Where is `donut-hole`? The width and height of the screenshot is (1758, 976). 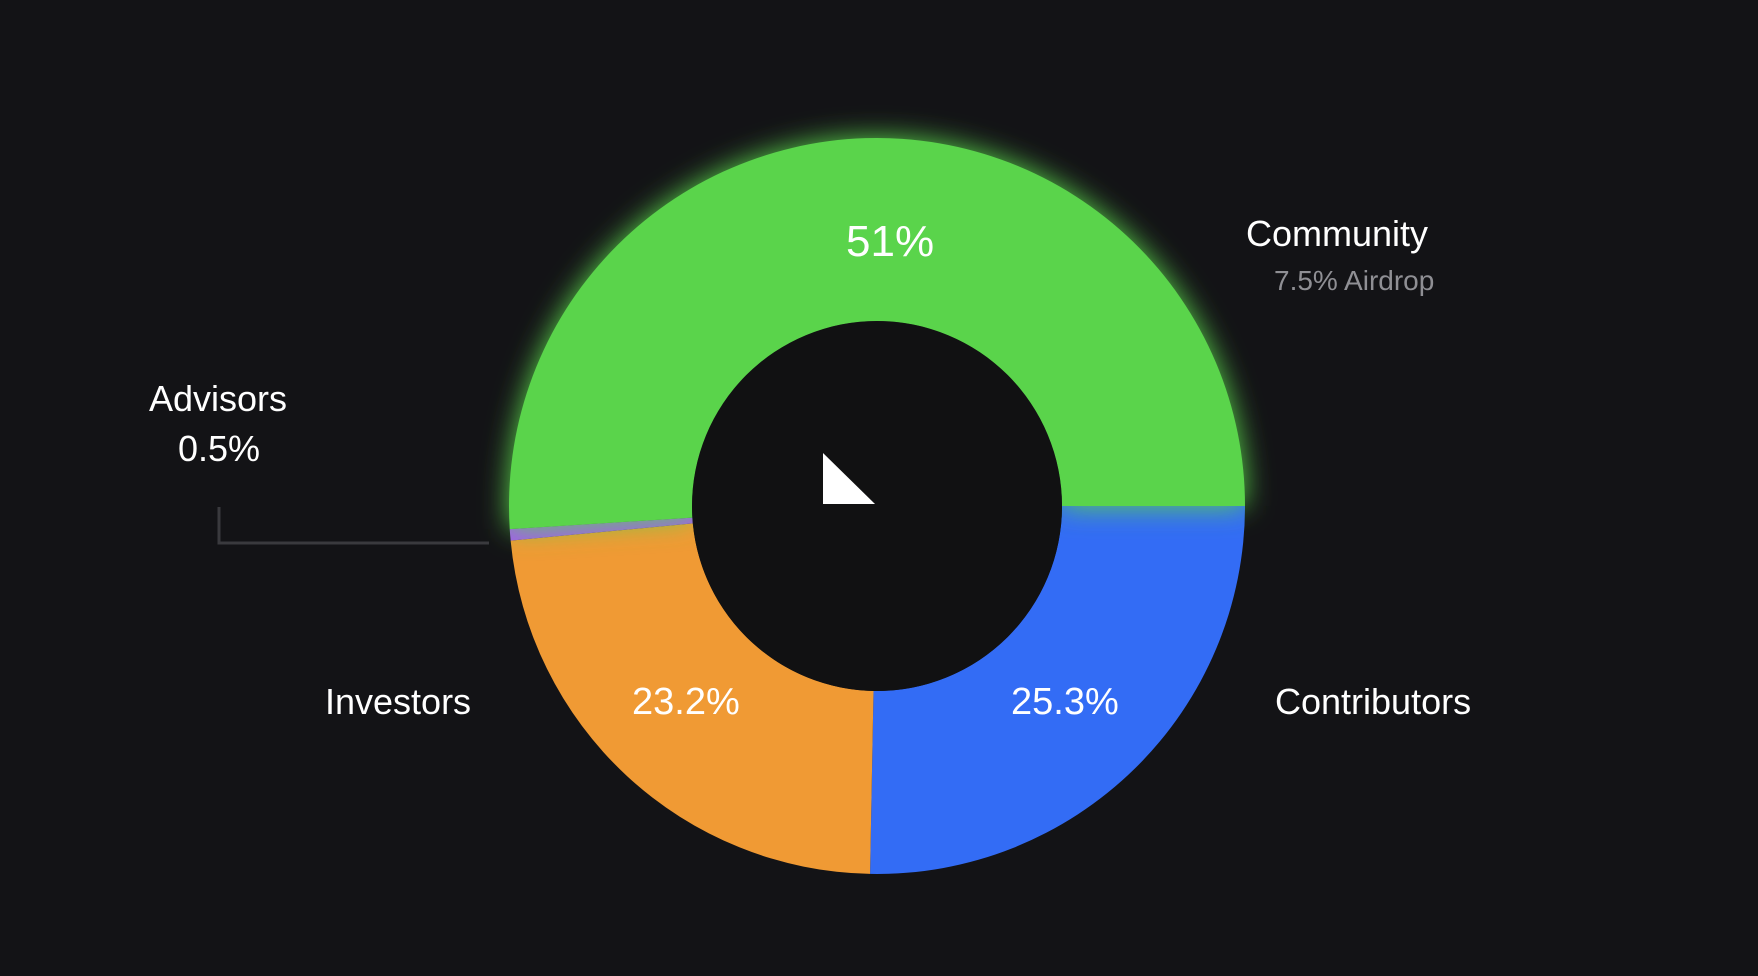
donut-hole is located at coordinates (877, 506).